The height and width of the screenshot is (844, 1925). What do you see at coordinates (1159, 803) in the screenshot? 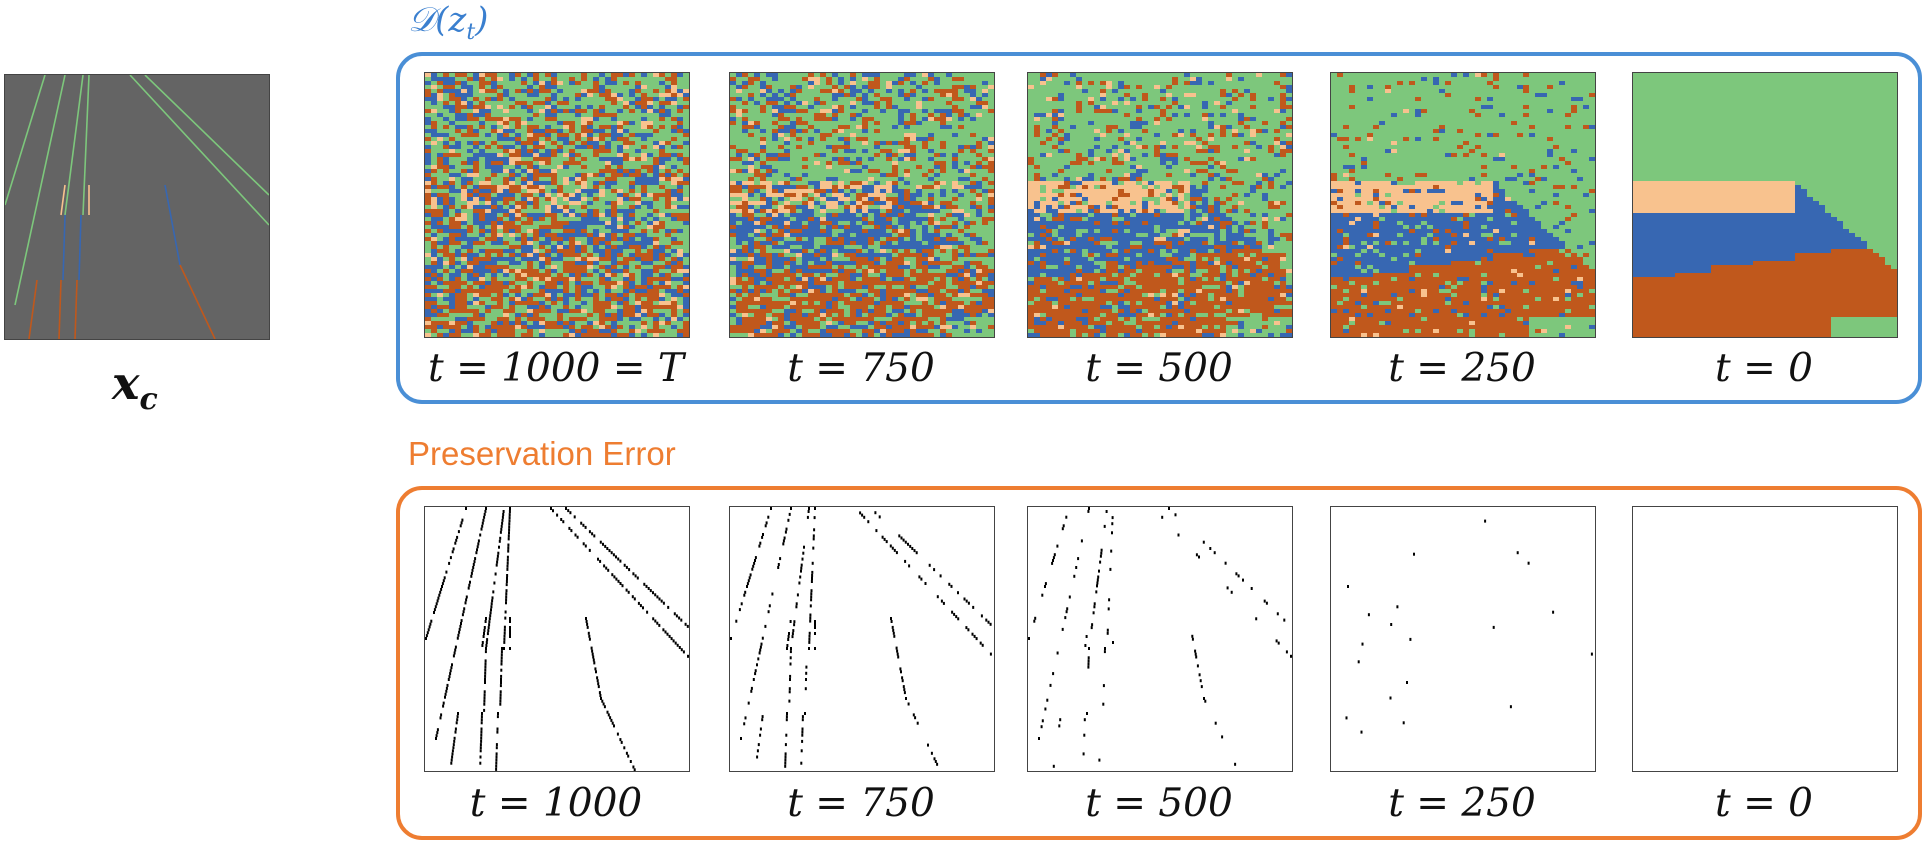
I see `error-caption: t = 500` at bounding box center [1159, 803].